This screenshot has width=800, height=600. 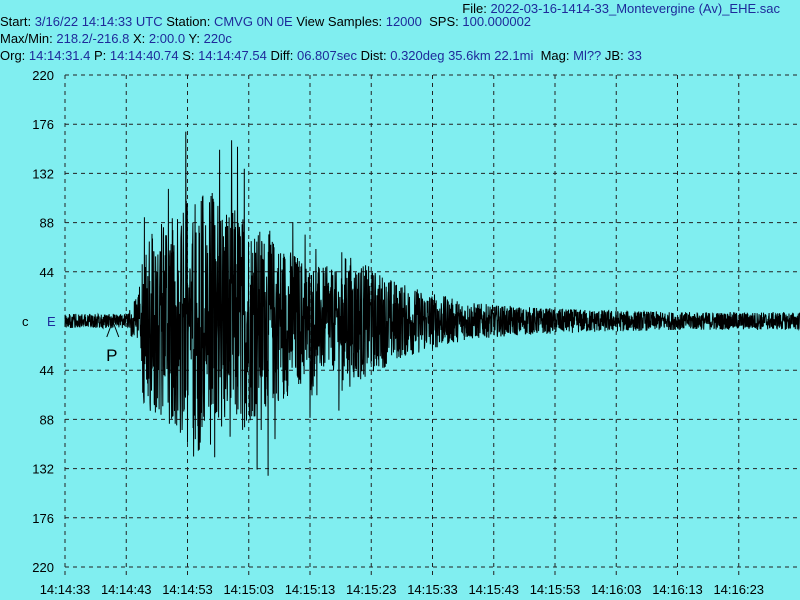 I want to click on x-tick-label: 14:15:43, so click(x=493, y=589).